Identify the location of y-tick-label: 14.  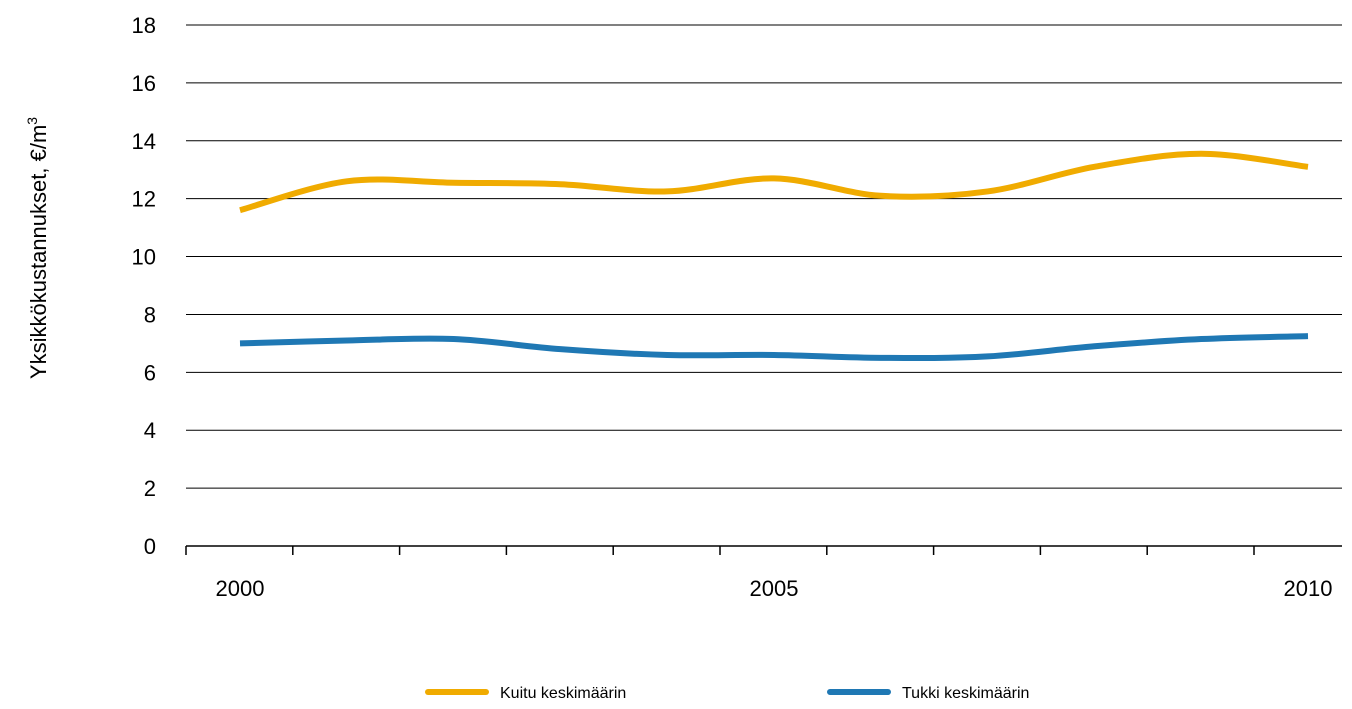
(144, 141).